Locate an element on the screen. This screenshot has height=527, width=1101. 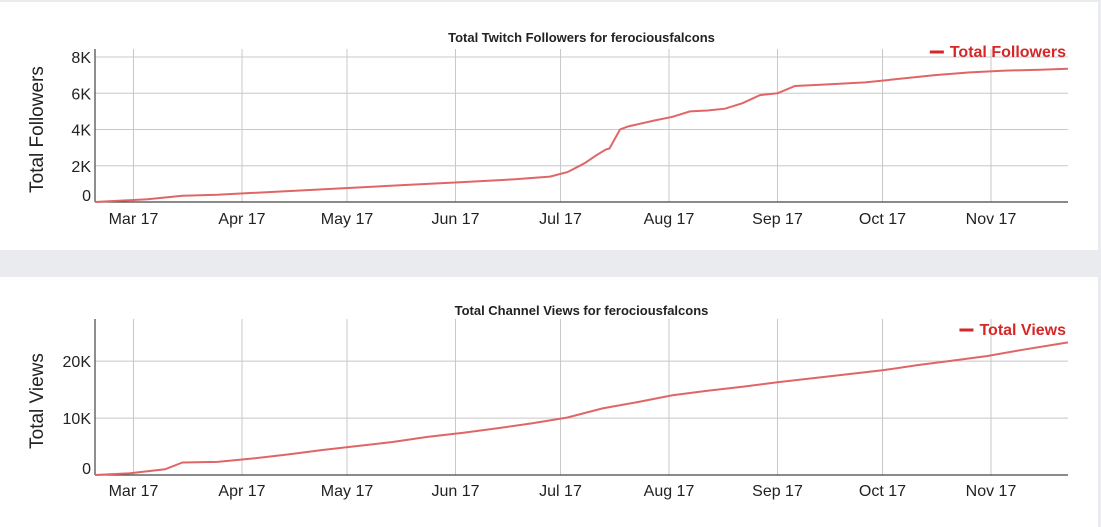
chart-divider is located at coordinates (550, 263).